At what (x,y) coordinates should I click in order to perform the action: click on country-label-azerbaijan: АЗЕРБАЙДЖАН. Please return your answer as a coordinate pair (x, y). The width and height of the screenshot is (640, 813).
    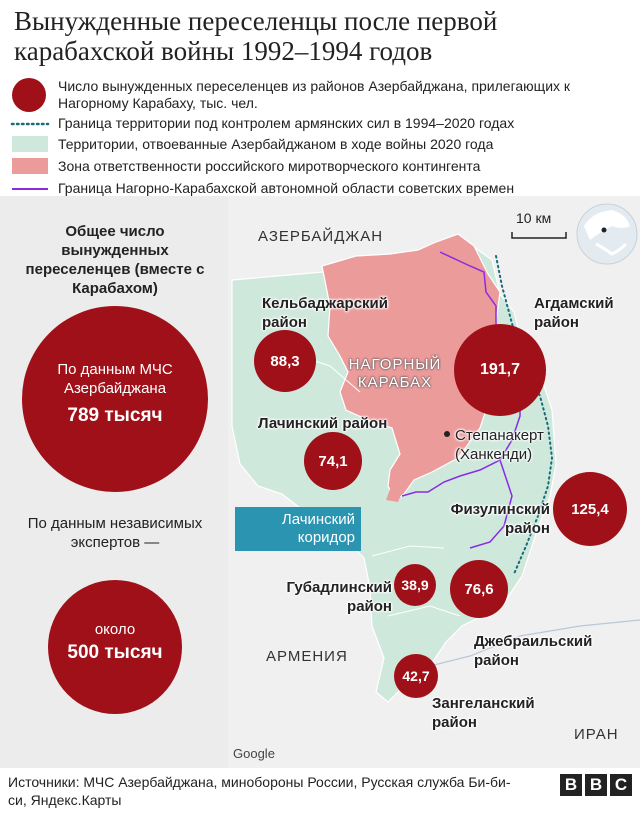
    Looking at the image, I should click on (321, 236).